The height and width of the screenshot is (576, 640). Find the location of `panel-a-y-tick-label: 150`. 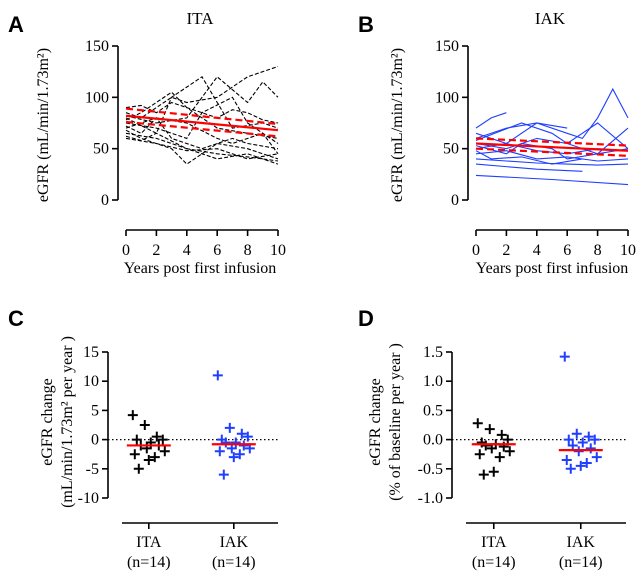

panel-a-y-tick-label: 150 is located at coordinates (97, 46).